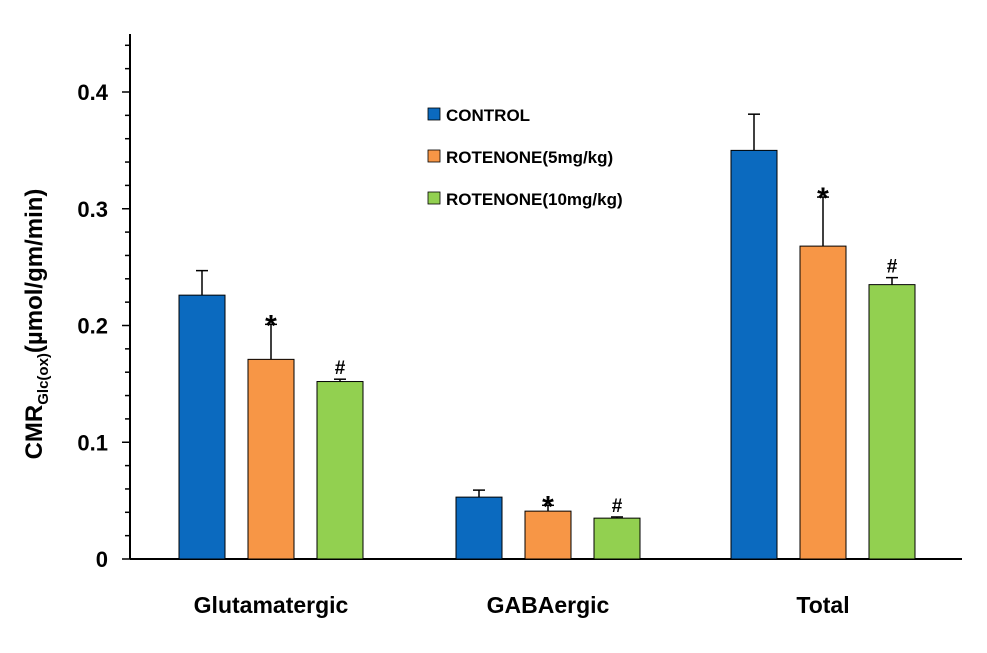  What do you see at coordinates (34, 271) in the screenshot?
I see `y-axis-title-units: (µmol/gm/min)` at bounding box center [34, 271].